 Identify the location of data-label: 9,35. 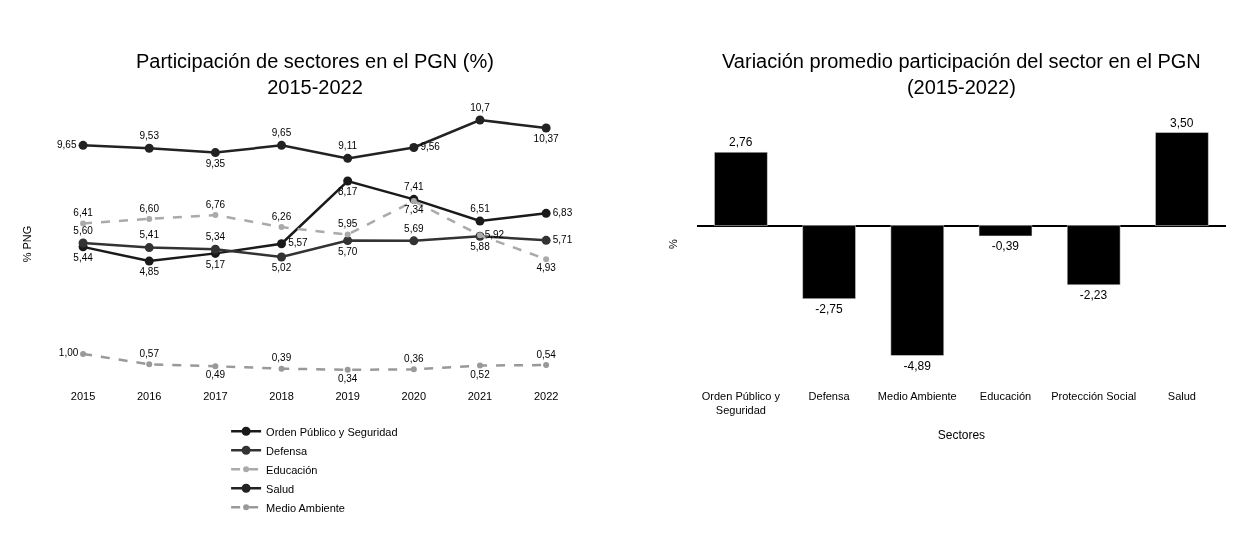
(215, 163).